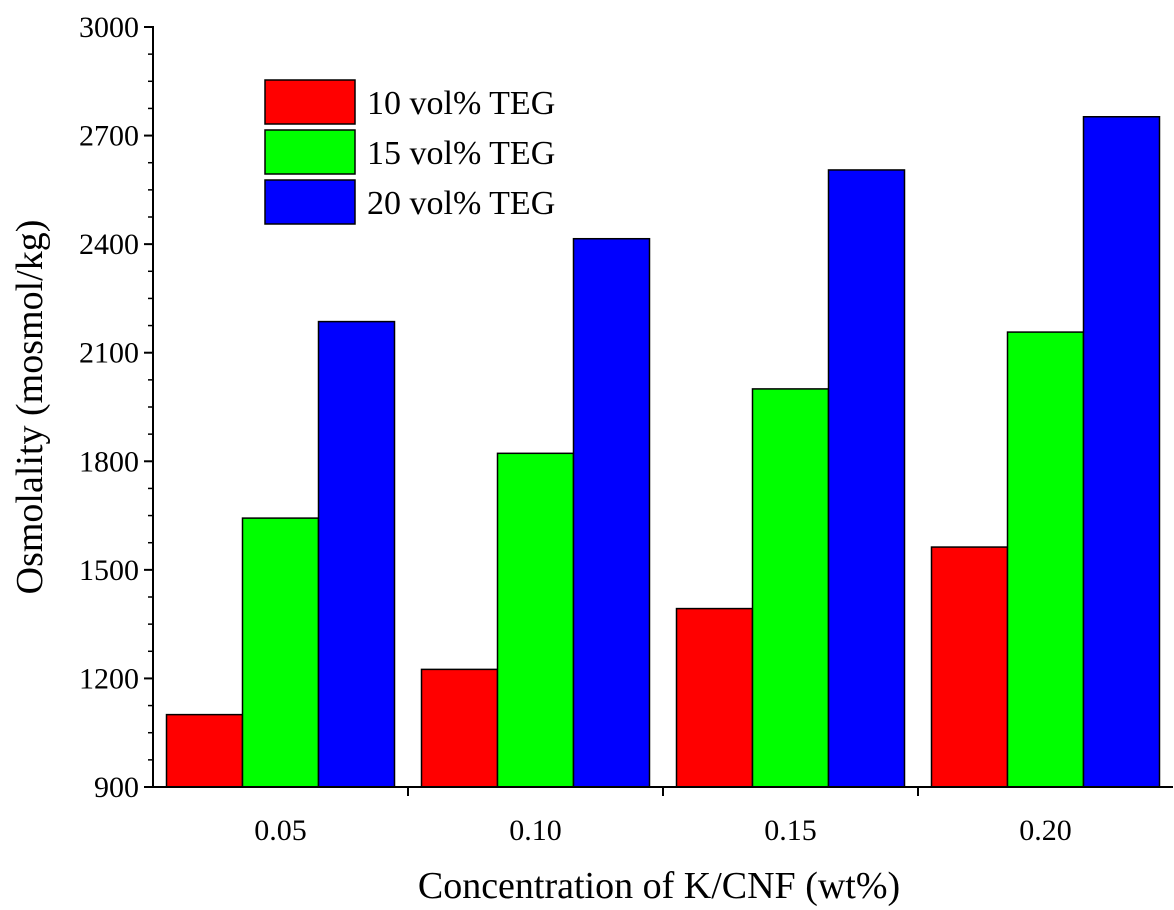 The image size is (1174, 910). I want to click on bar-3-0.05, so click(356, 554).